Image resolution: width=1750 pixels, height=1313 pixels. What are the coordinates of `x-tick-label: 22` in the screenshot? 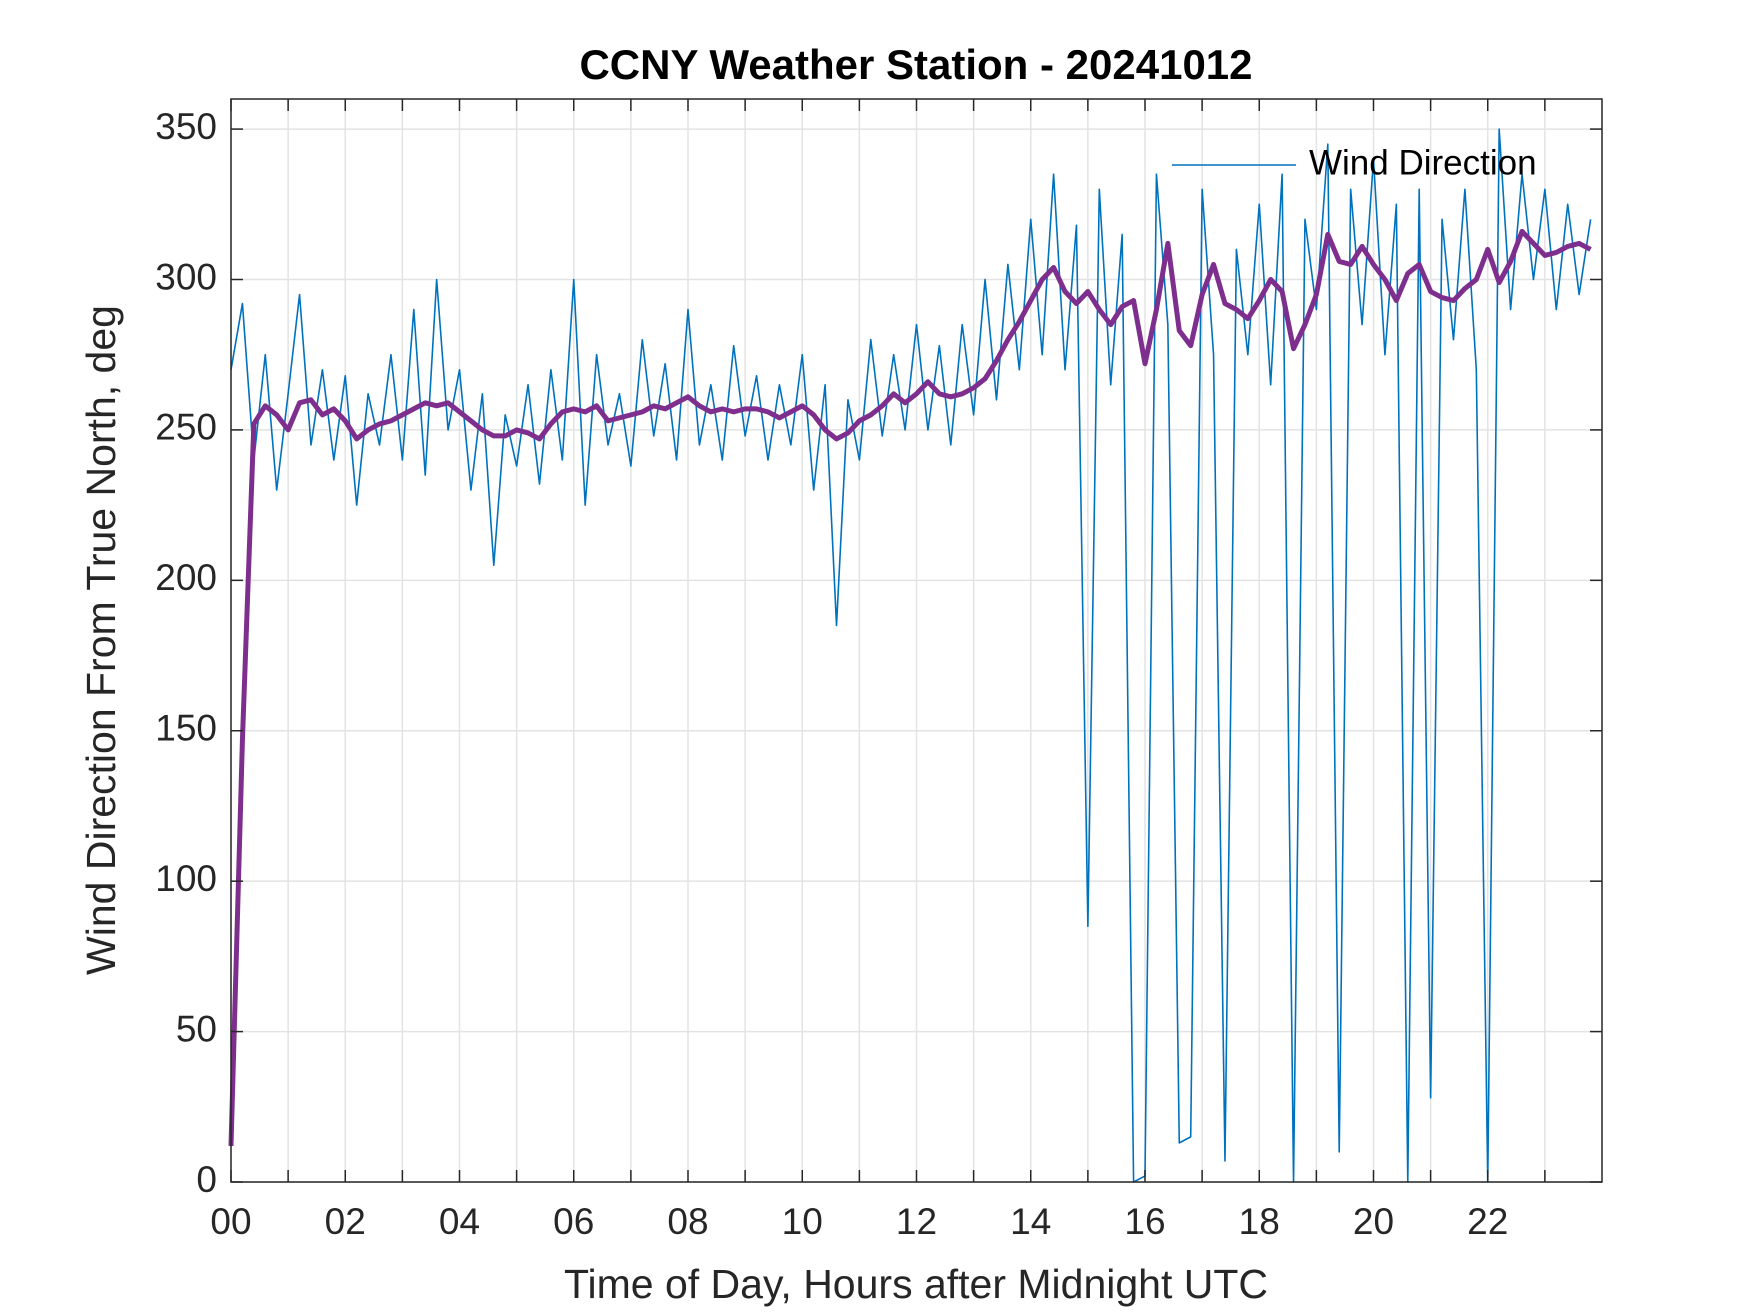 It's located at (1487, 1221).